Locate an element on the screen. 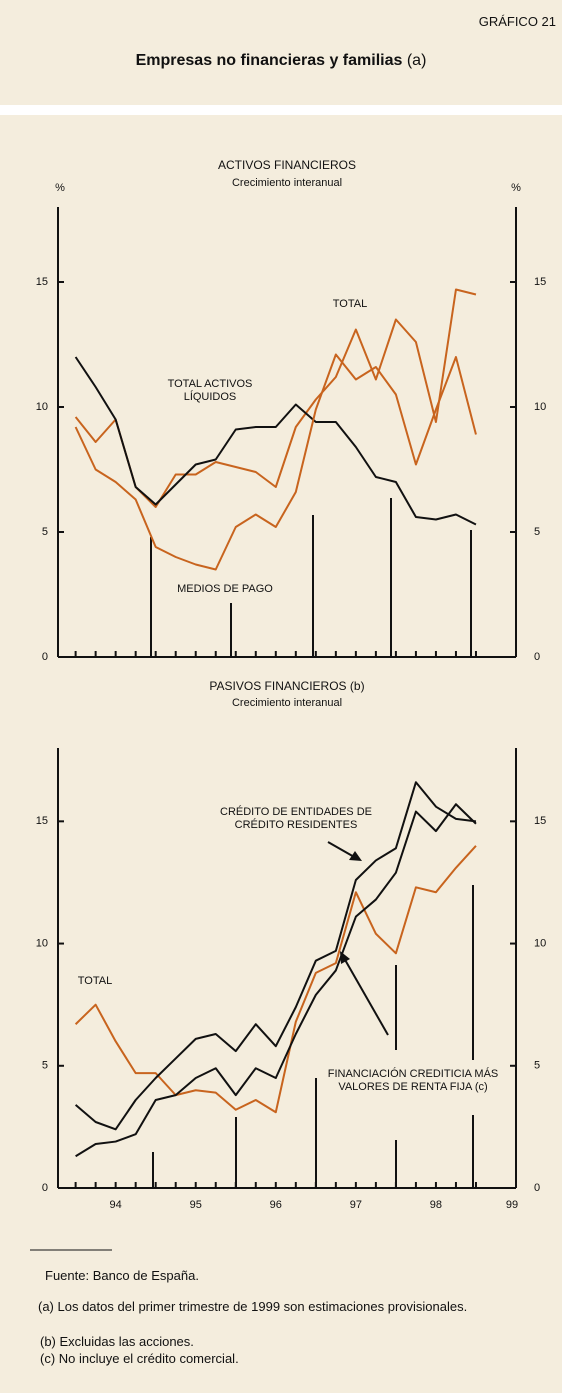 The width and height of the screenshot is (562, 1393). footnote: (c) No incluye el crédito comercial. is located at coordinates (139, 1358).